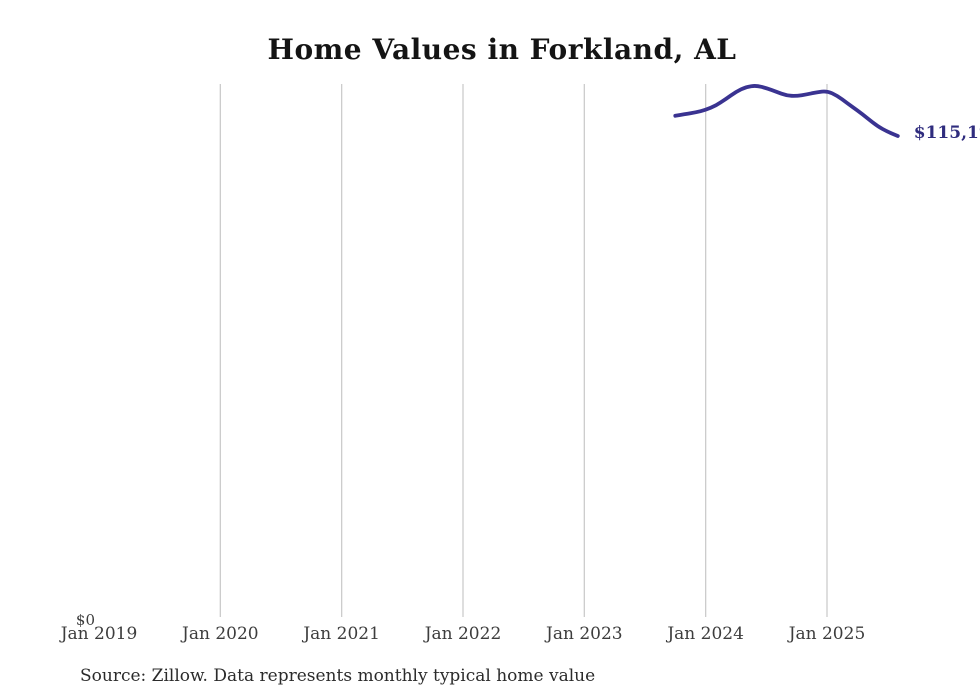 The height and width of the screenshot is (699, 980). What do you see at coordinates (705, 634) in the screenshot?
I see `x-tick-label: Jan 2024` at bounding box center [705, 634].